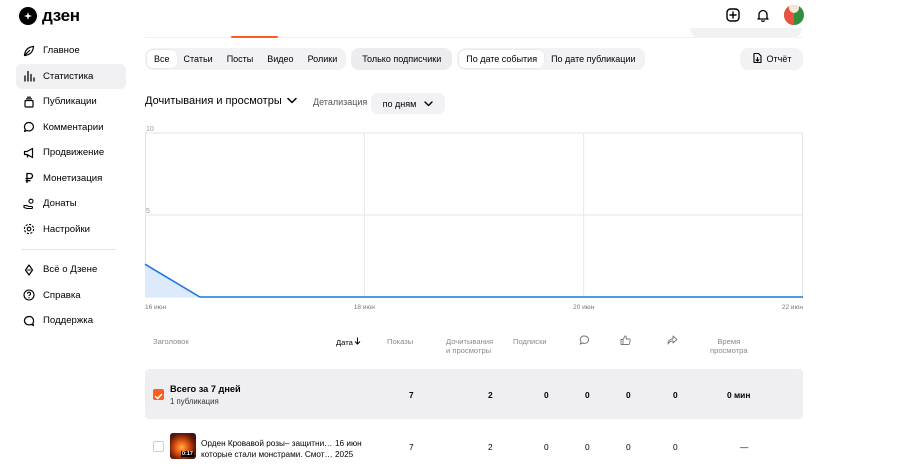  I want to click on series-line, so click(473, 280).